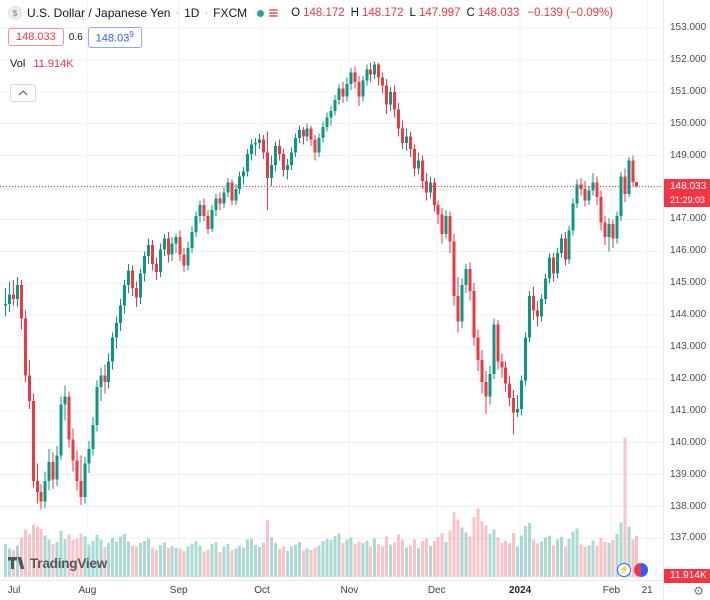  I want to click on tradingview-logo: TradingView, so click(57, 563).